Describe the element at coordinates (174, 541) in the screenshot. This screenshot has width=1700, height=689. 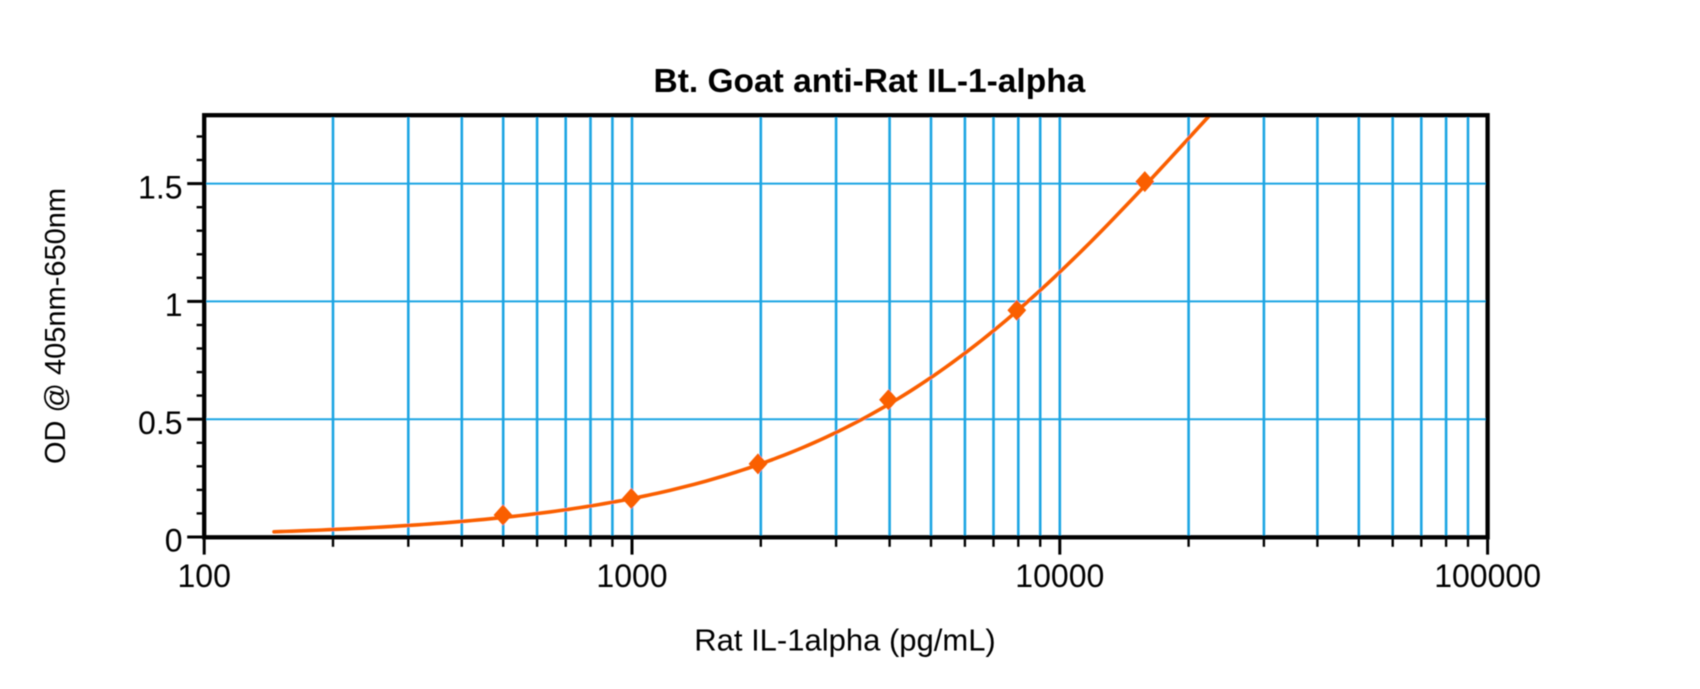
I see `svg-text: 0` at that location.